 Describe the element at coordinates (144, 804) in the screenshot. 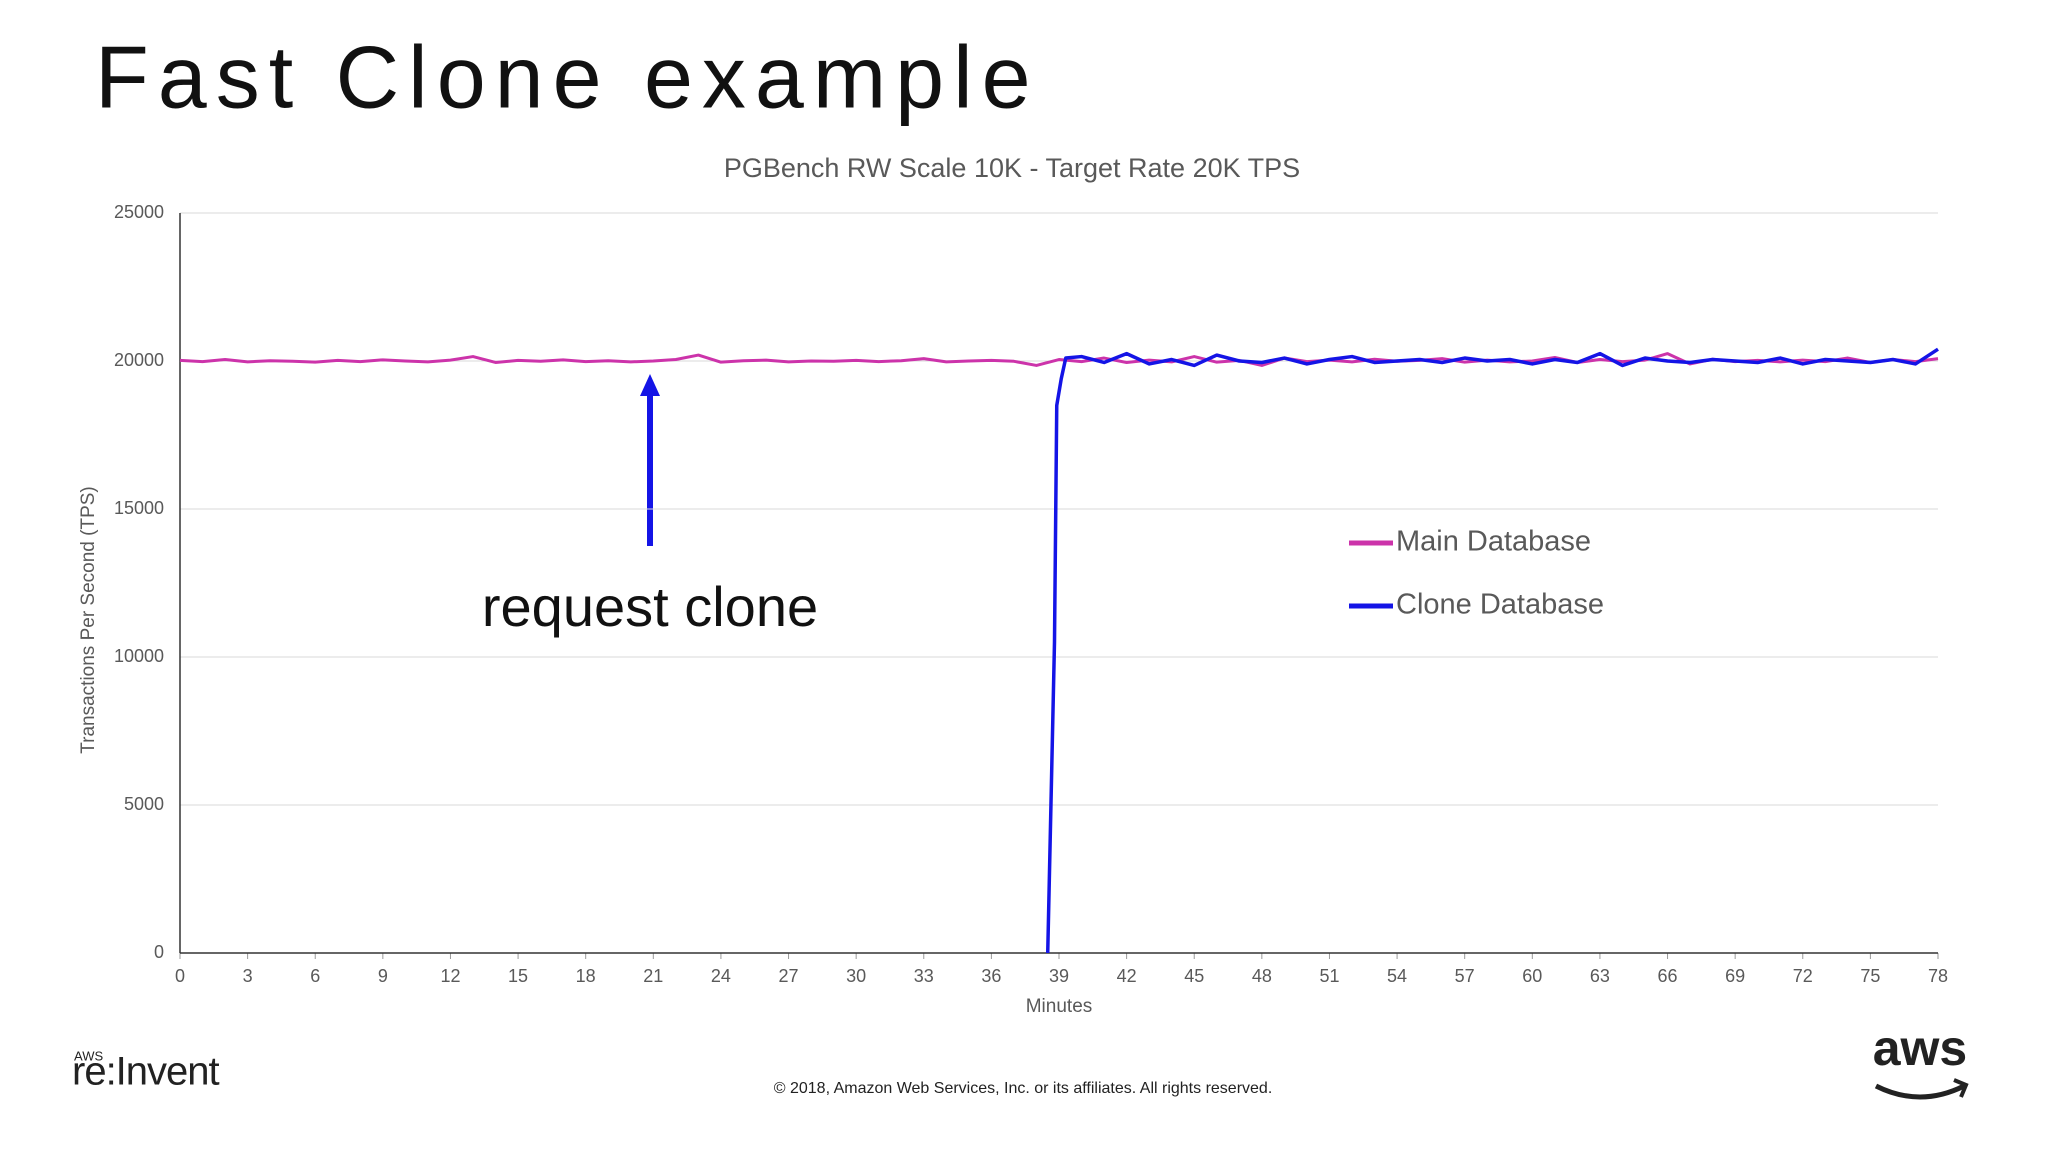

I see `y-tick-label: 5000` at that location.